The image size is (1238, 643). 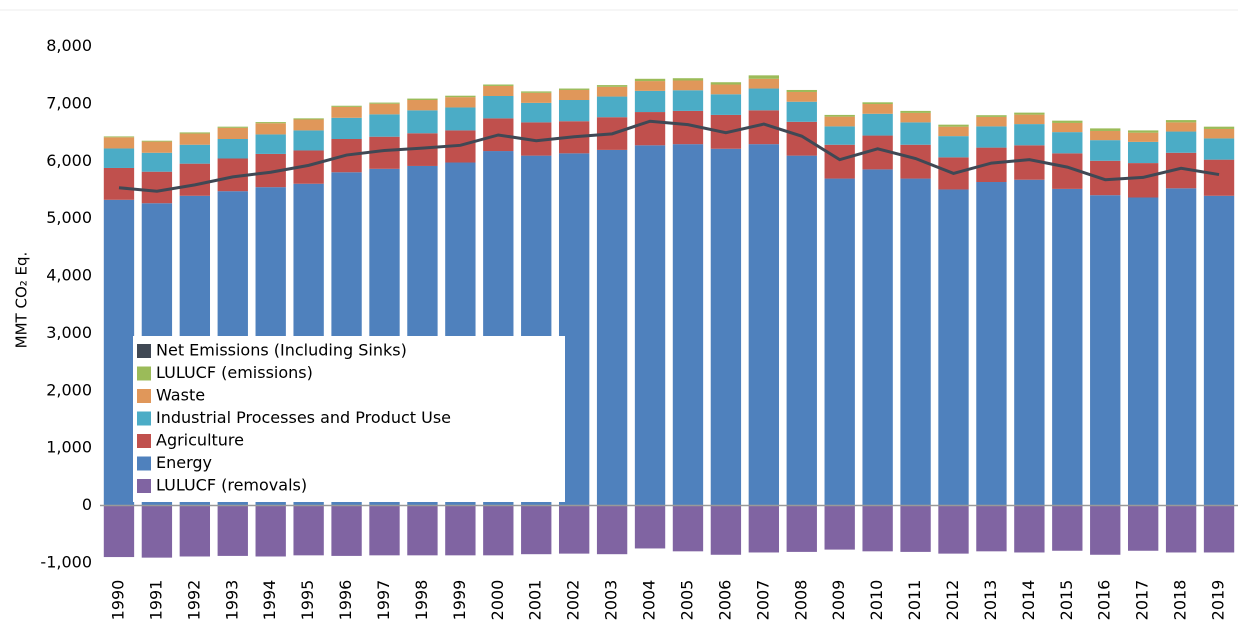 What do you see at coordinates (1180, 600) in the screenshot?
I see `x-tick-label: 2018` at bounding box center [1180, 600].